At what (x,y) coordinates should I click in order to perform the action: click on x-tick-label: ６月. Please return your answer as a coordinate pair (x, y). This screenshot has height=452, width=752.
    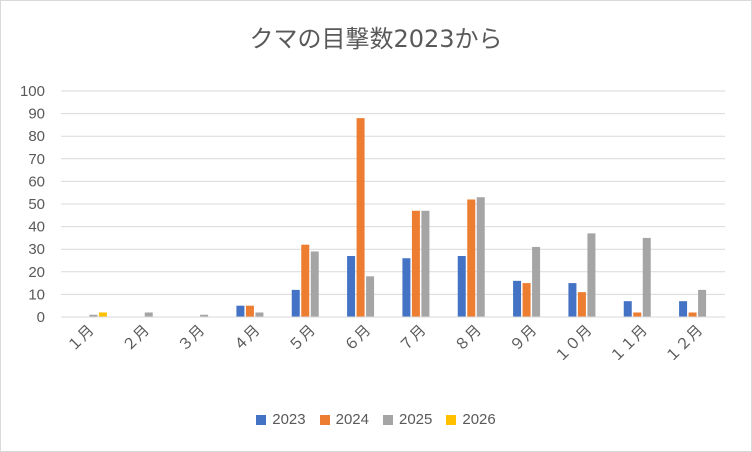
    Looking at the image, I should click on (357, 338).